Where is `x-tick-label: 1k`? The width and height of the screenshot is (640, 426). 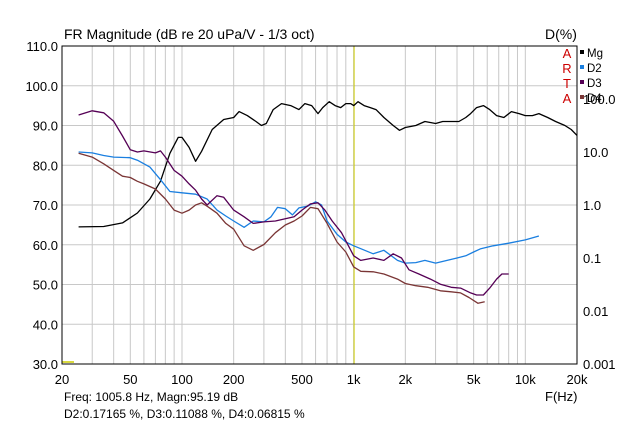
x-tick-label: 1k is located at coordinates (354, 379).